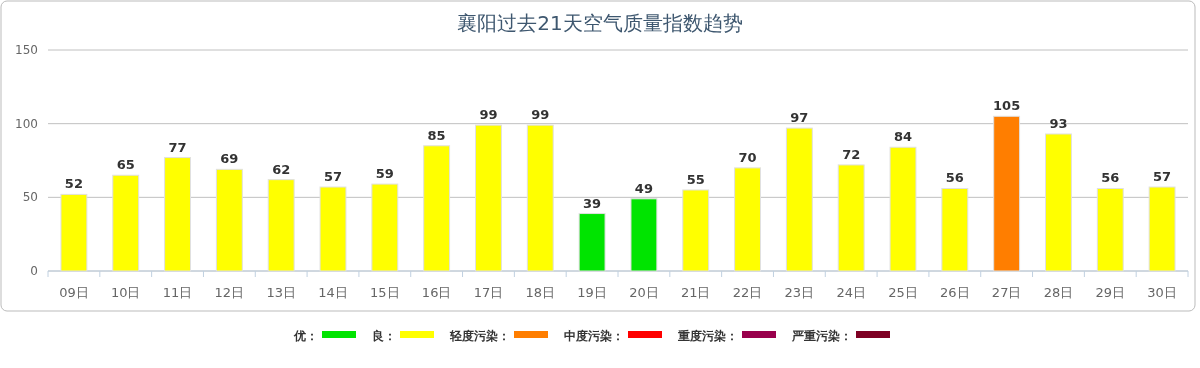  What do you see at coordinates (385, 292) in the screenshot?
I see `x-tick-label: 15日` at bounding box center [385, 292].